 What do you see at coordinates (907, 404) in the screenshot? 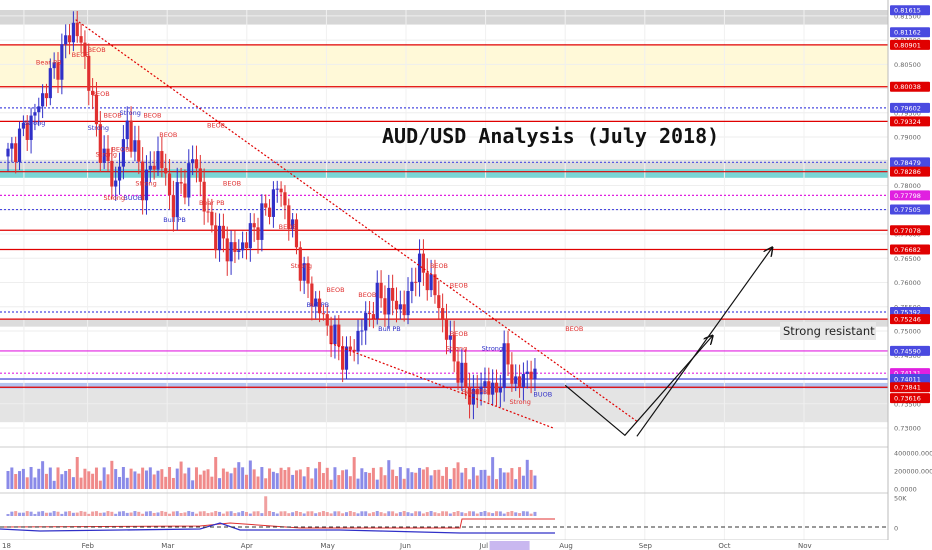
I see `y-tick-16: 0.73500` at bounding box center [907, 404].